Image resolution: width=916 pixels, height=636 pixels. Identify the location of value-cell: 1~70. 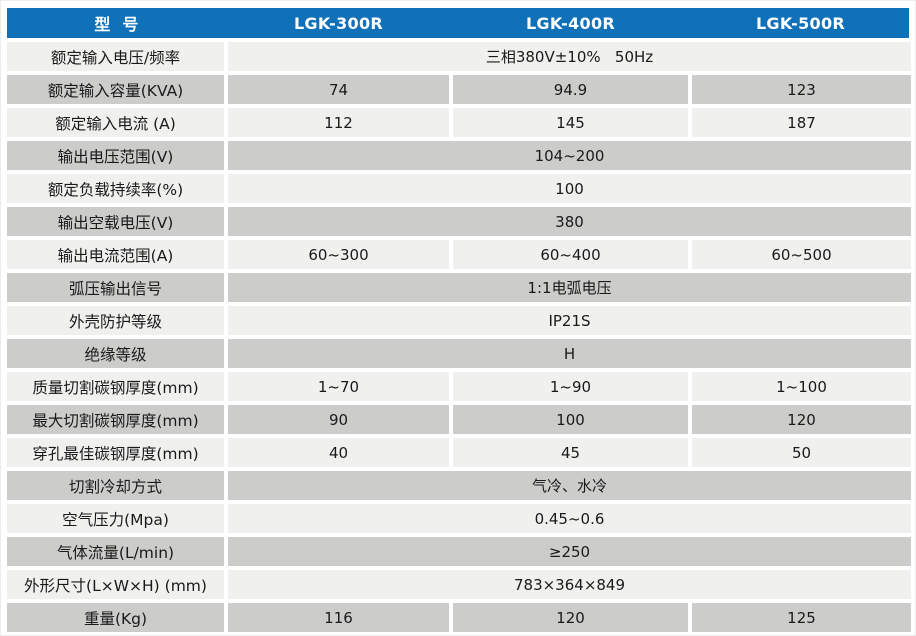
(338, 386).